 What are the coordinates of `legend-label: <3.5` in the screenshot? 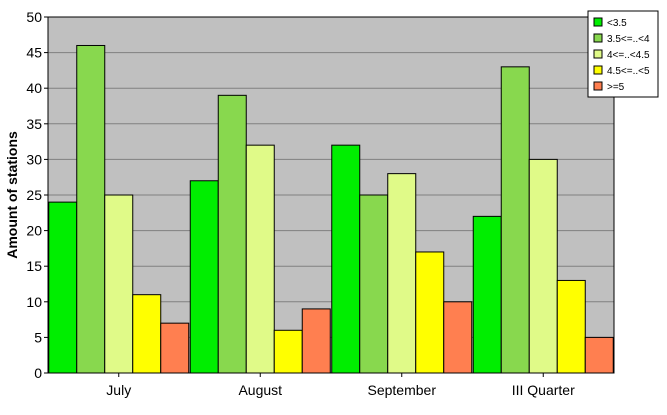 It's located at (617, 23).